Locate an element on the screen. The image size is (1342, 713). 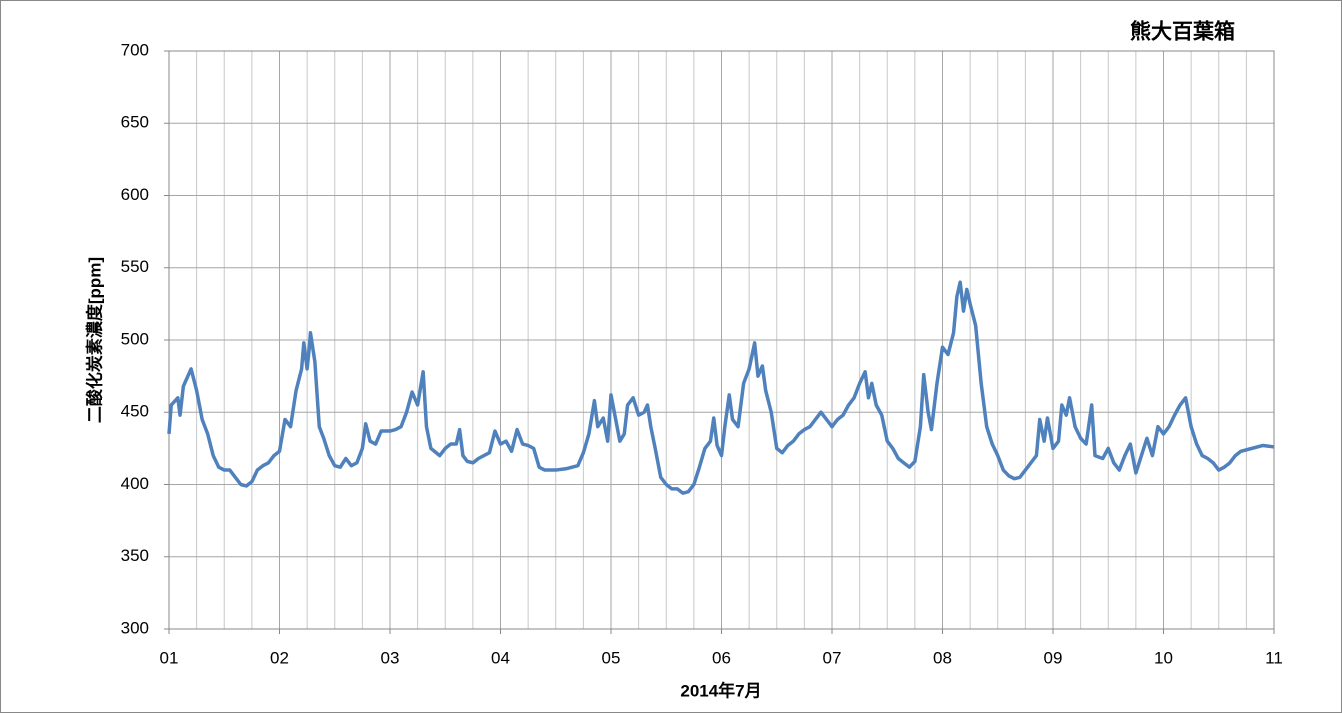
y-tick-label: 550 is located at coordinates (135, 266).